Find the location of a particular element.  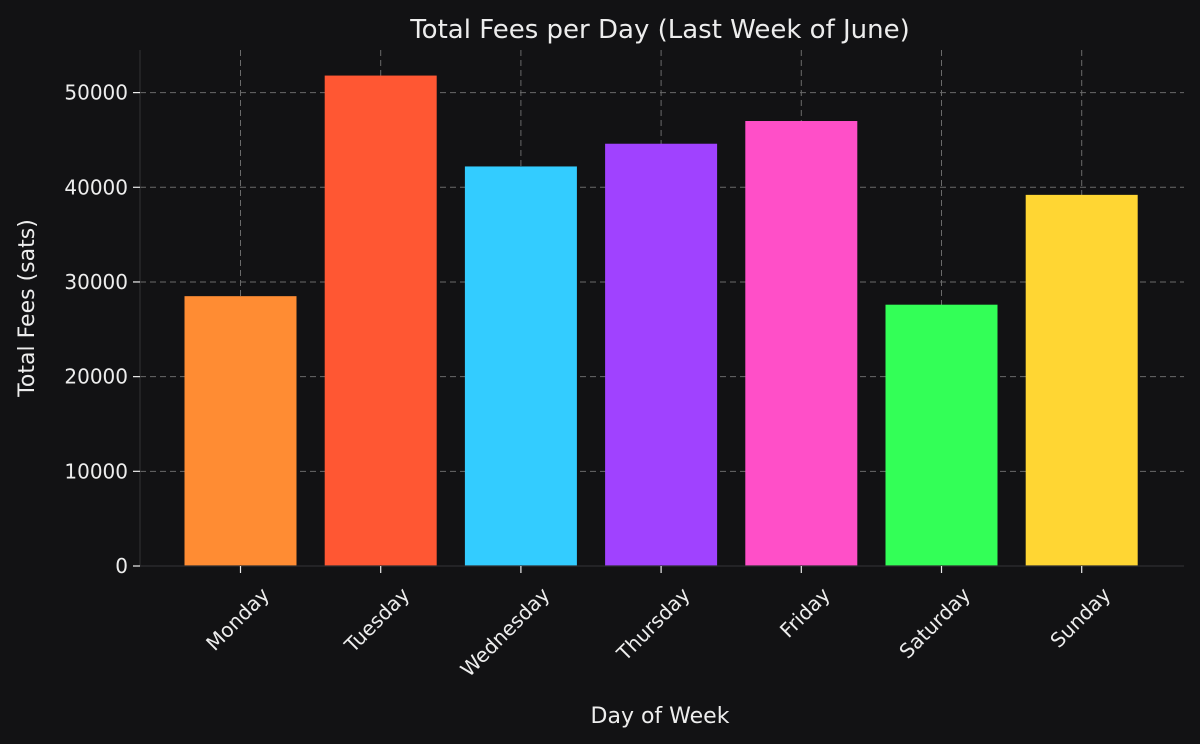

y-tick-label: 20000 is located at coordinates (96, 377).